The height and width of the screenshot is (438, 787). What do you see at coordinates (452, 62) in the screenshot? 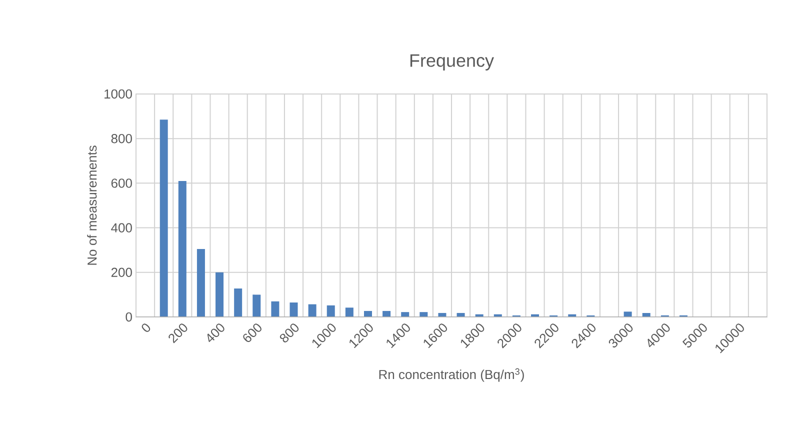
I see `chart-title: Frequency` at bounding box center [452, 62].